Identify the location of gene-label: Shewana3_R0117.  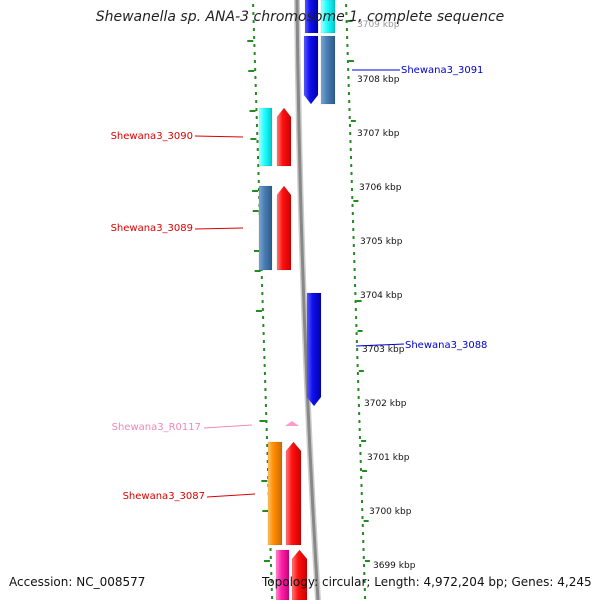
(156, 427).